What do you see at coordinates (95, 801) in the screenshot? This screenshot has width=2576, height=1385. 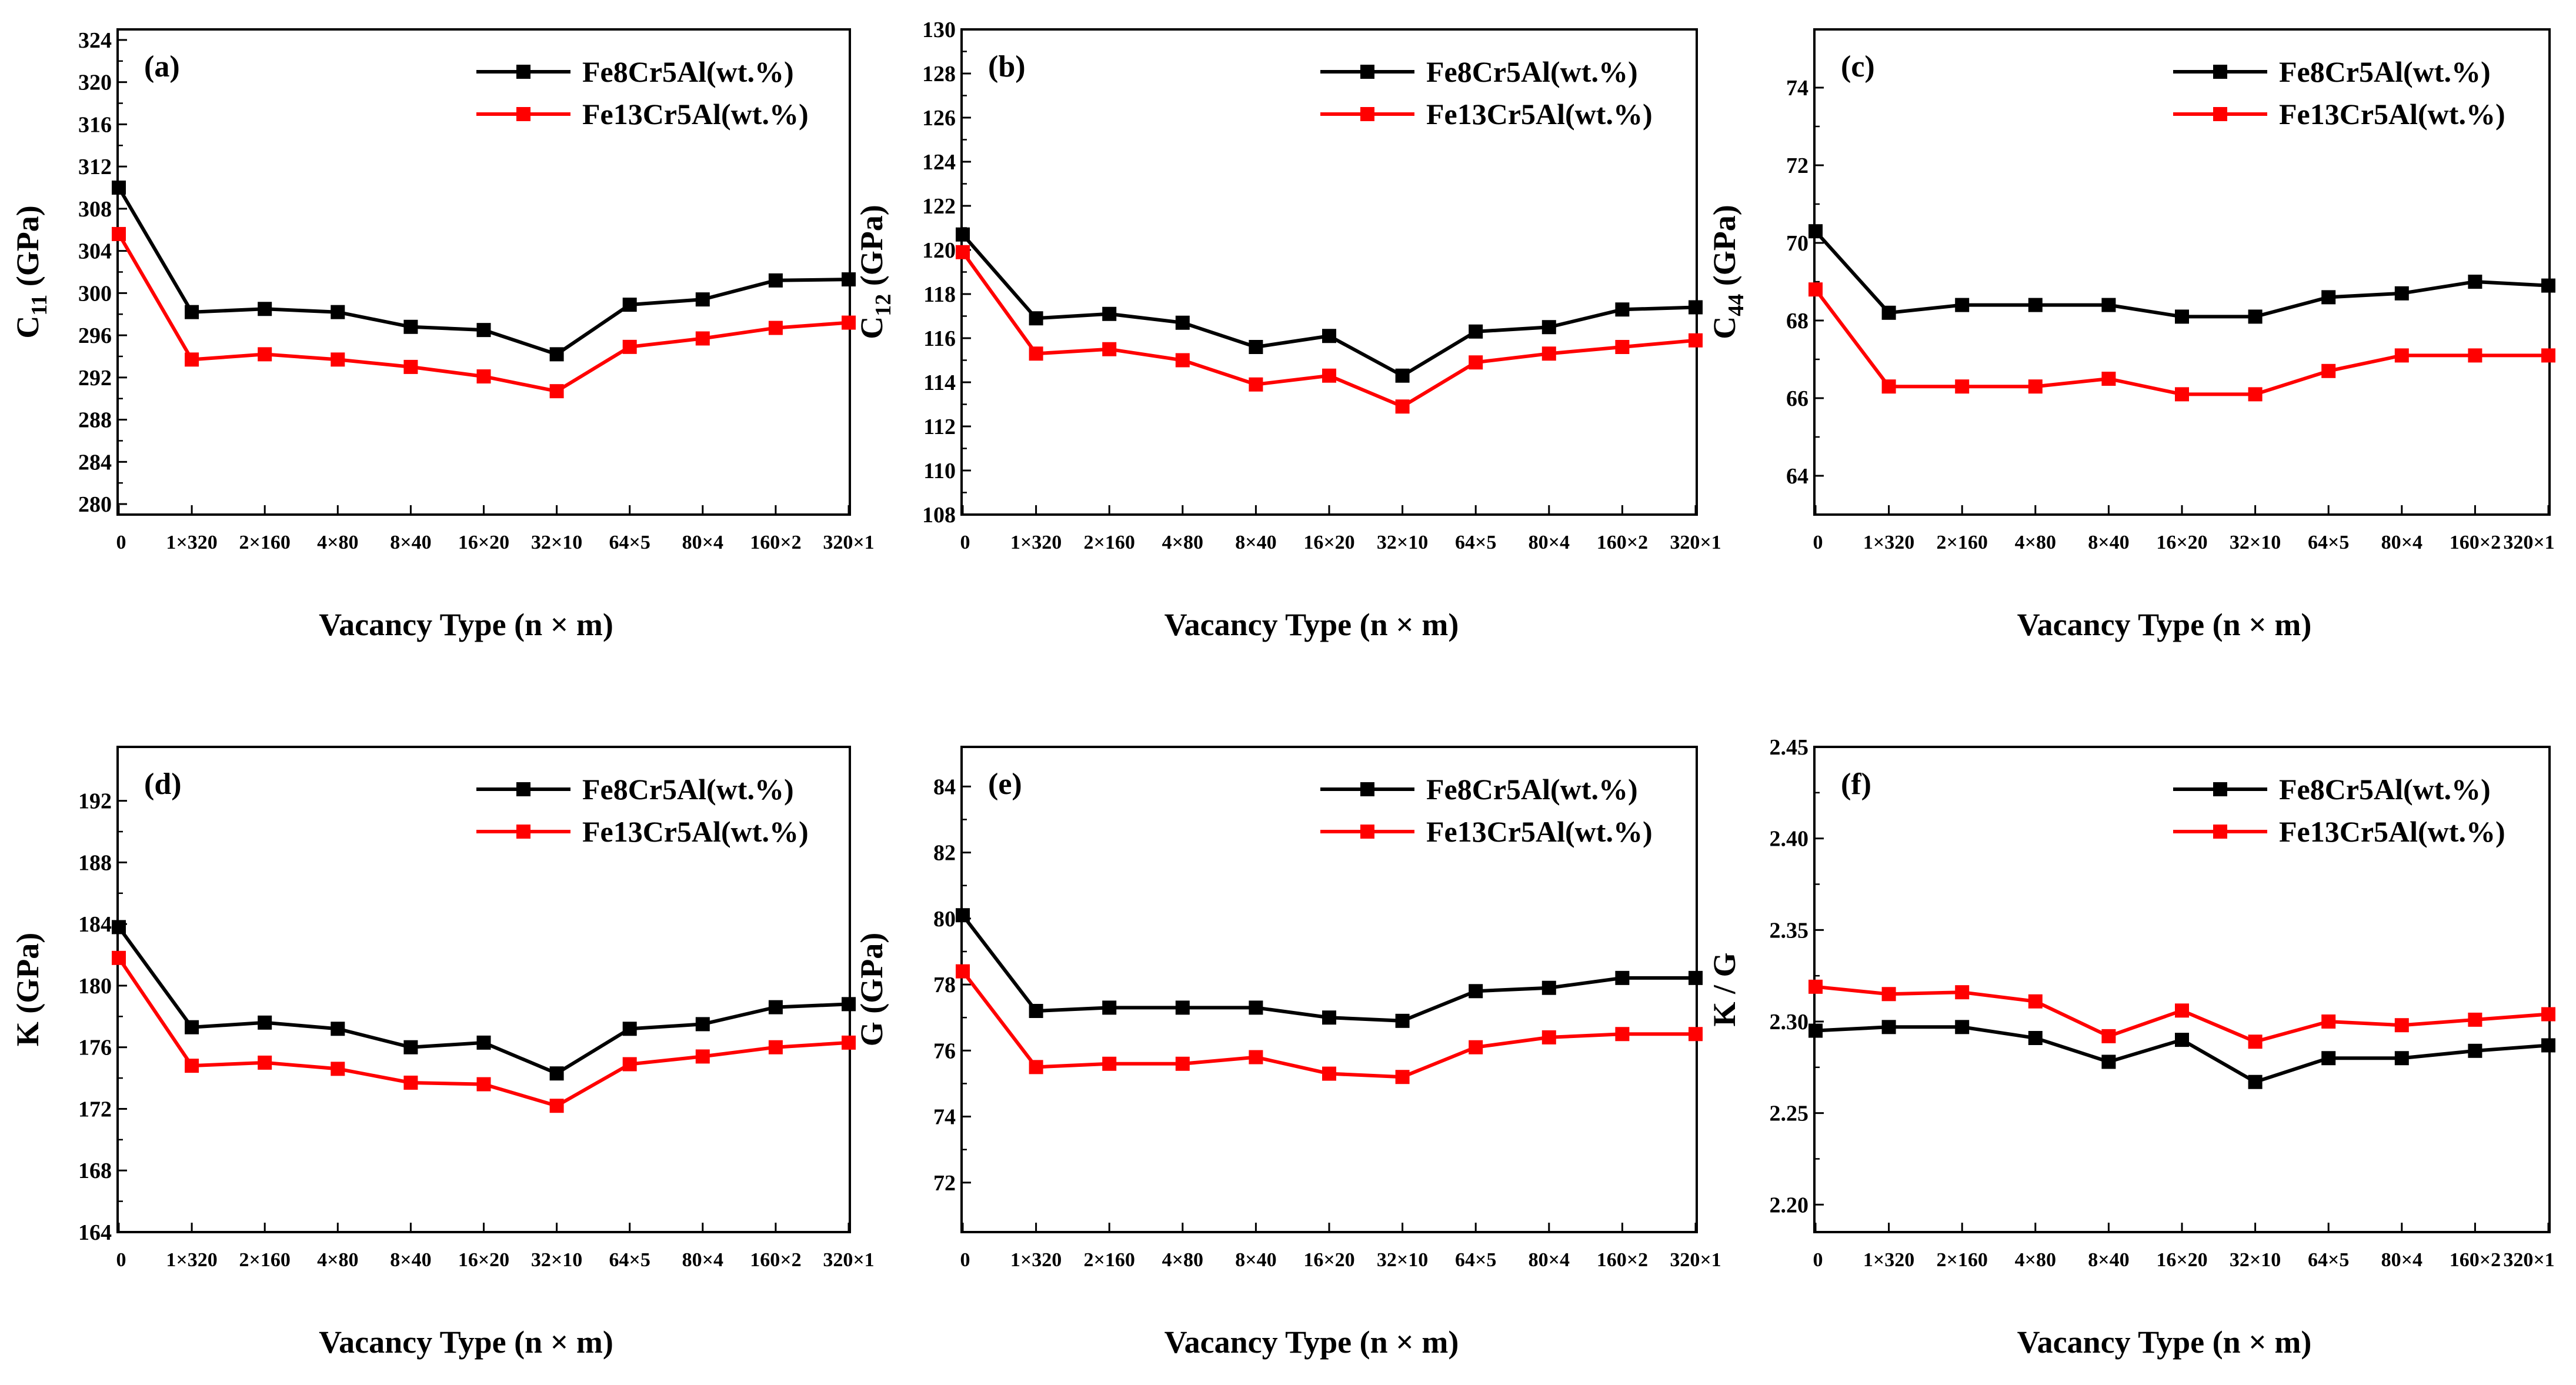 I see `y-tick-label: 192` at bounding box center [95, 801].